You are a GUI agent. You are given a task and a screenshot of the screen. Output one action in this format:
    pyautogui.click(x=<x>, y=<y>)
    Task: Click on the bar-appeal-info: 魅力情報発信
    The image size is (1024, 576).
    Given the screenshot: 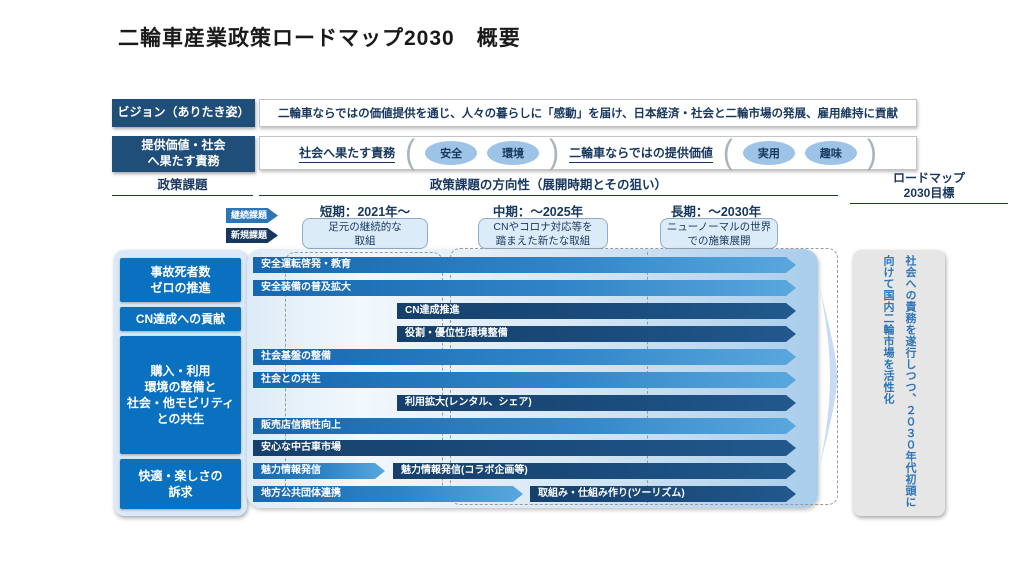 What is the action you would take?
    pyautogui.click(x=319, y=471)
    